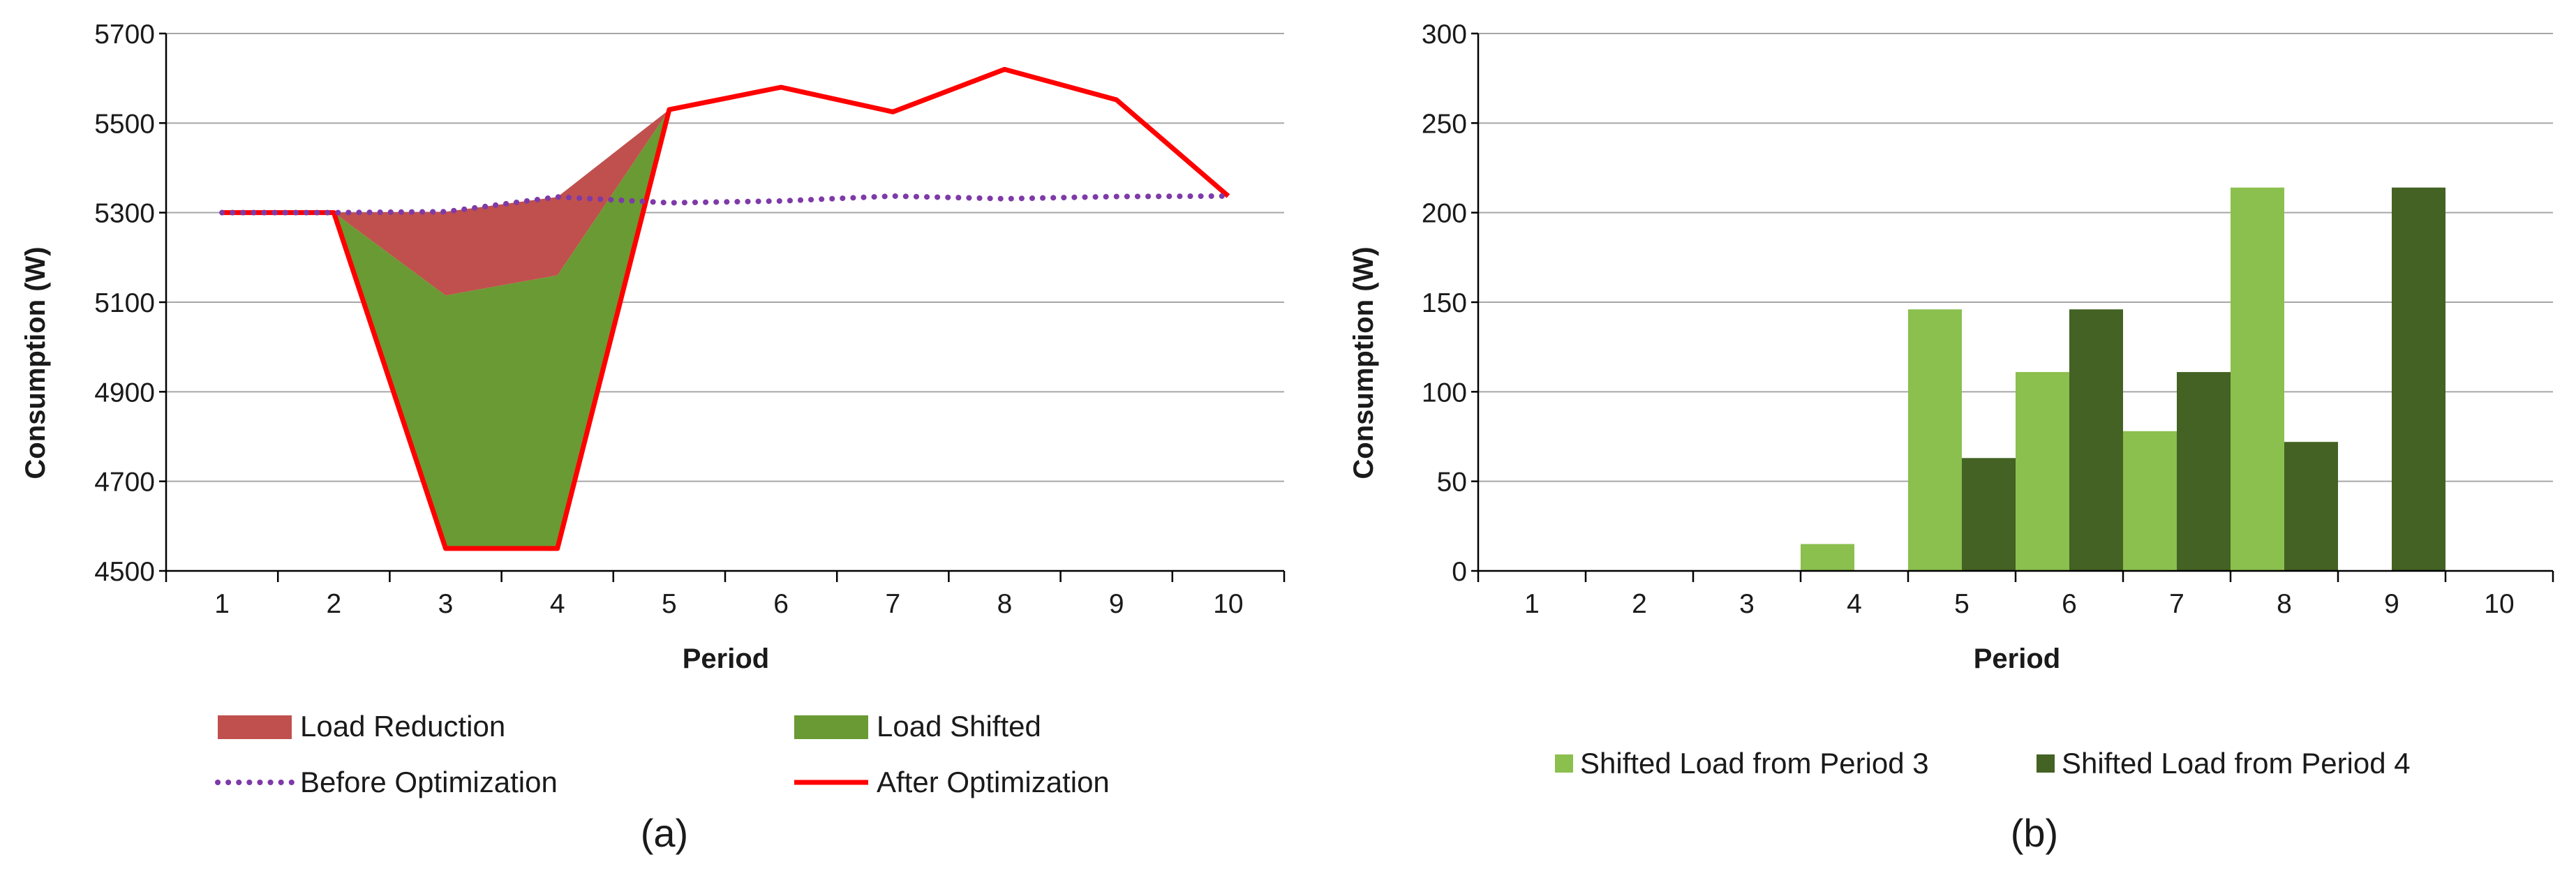  I want to click on chart-a-y-tick-label: 5100, so click(125, 303).